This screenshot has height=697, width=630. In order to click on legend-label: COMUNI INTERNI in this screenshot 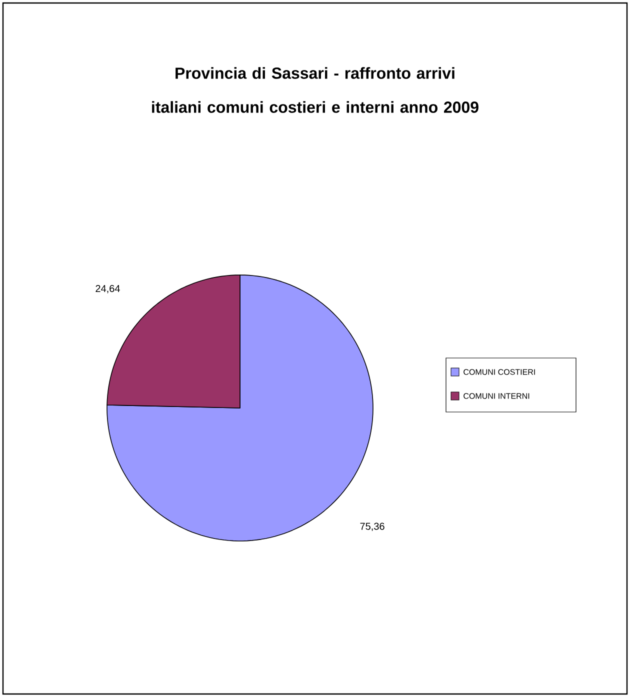, I will do `click(497, 396)`.